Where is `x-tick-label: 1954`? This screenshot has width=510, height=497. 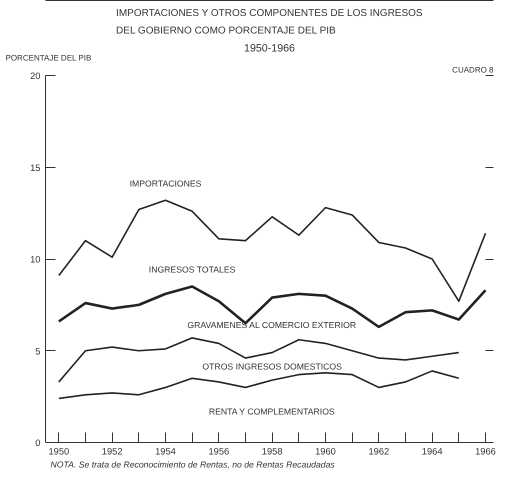
x-tick-label: 1954 is located at coordinates (165, 451).